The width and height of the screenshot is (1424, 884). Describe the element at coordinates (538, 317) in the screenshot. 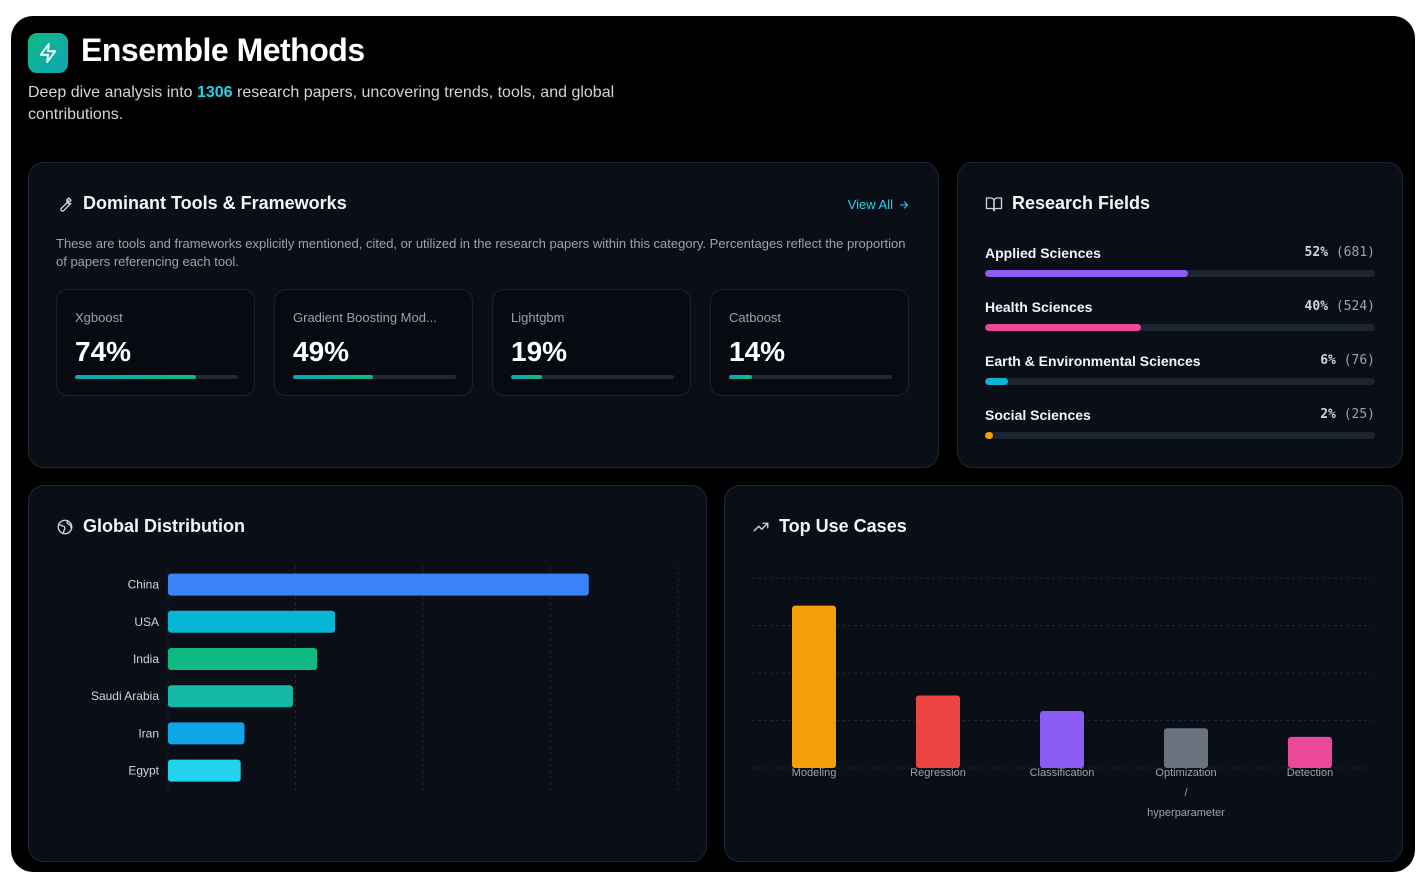

I see `tool-name: Lightgbm` at that location.